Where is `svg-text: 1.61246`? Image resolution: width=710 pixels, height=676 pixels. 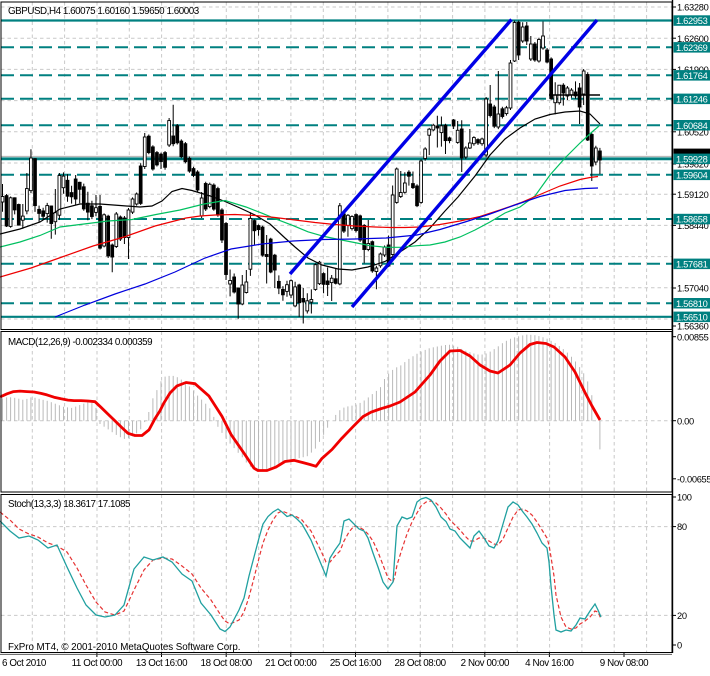
svg-text: 1.61246 is located at coordinates (692, 99).